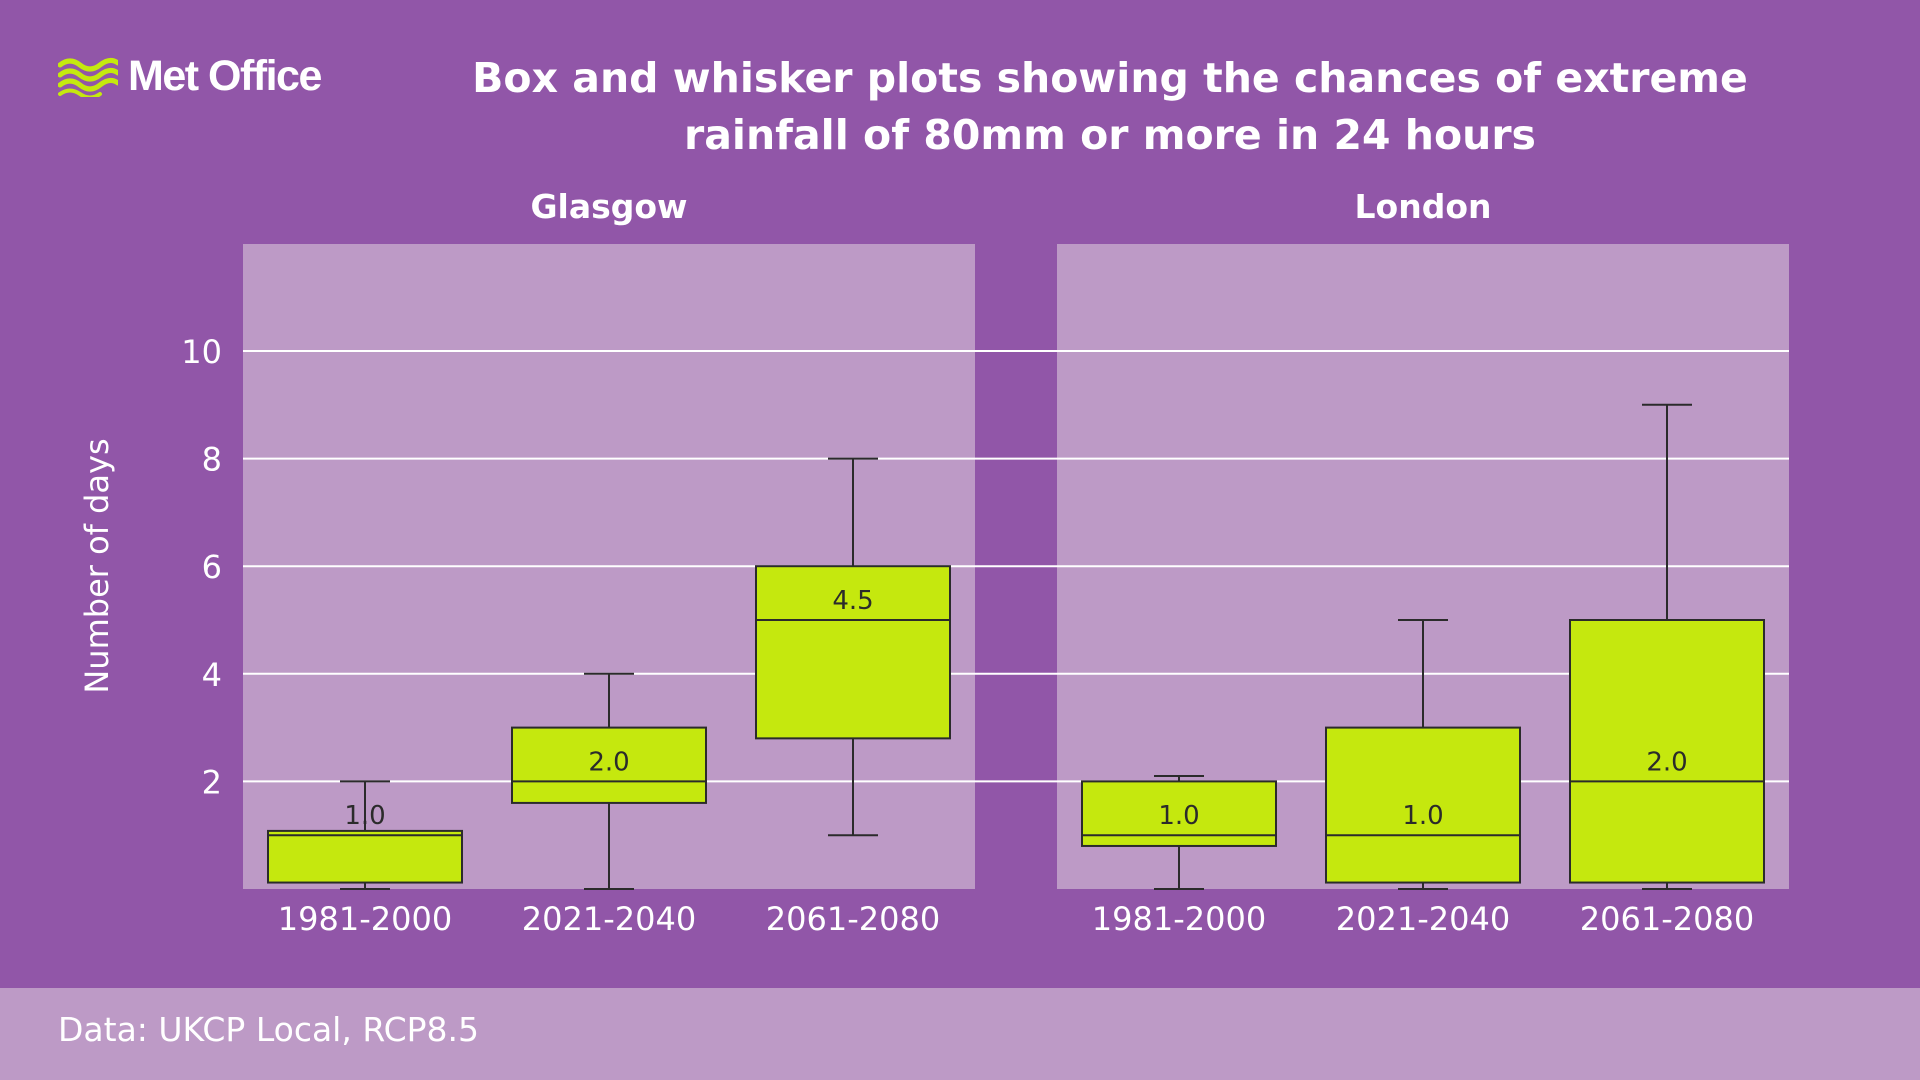 This screenshot has width=1920, height=1080. Describe the element at coordinates (225, 76) in the screenshot. I see `brand-name: Met Office` at that location.